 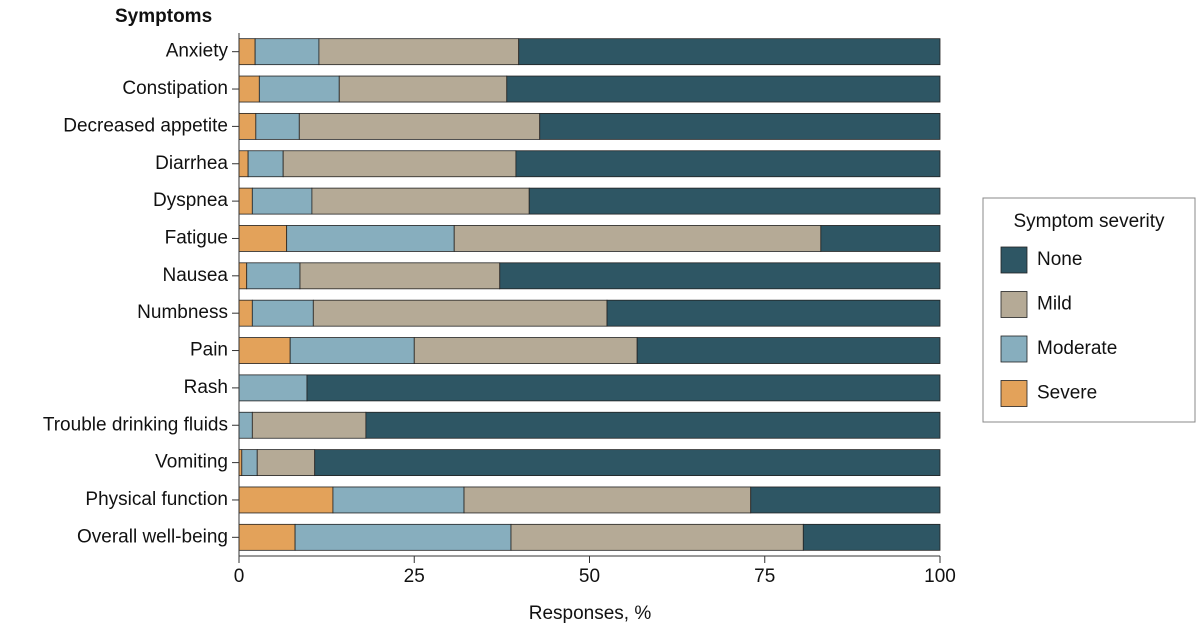 I want to click on y-tick-label: Trouble drinking fluids, so click(x=135, y=424).